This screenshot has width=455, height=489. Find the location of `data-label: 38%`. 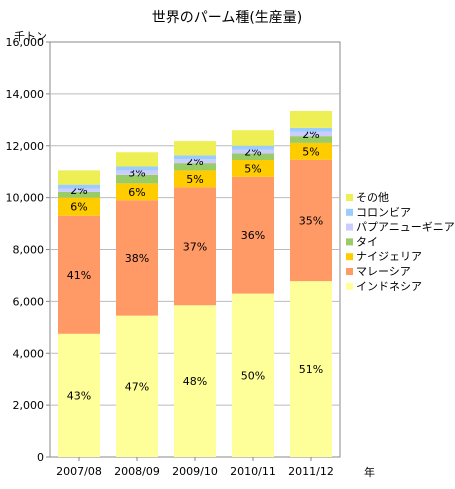

data-label: 38% is located at coordinates (137, 258).